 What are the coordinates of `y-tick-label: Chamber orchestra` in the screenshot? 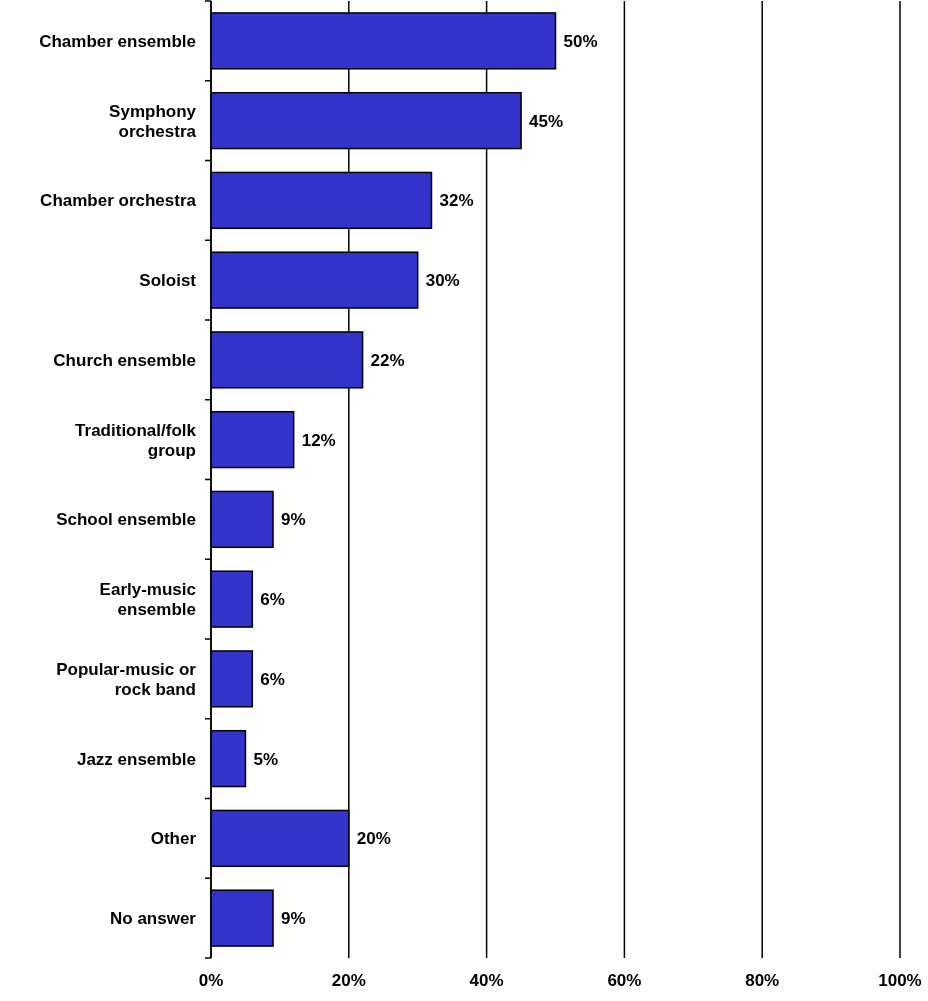 It's located at (118, 201).